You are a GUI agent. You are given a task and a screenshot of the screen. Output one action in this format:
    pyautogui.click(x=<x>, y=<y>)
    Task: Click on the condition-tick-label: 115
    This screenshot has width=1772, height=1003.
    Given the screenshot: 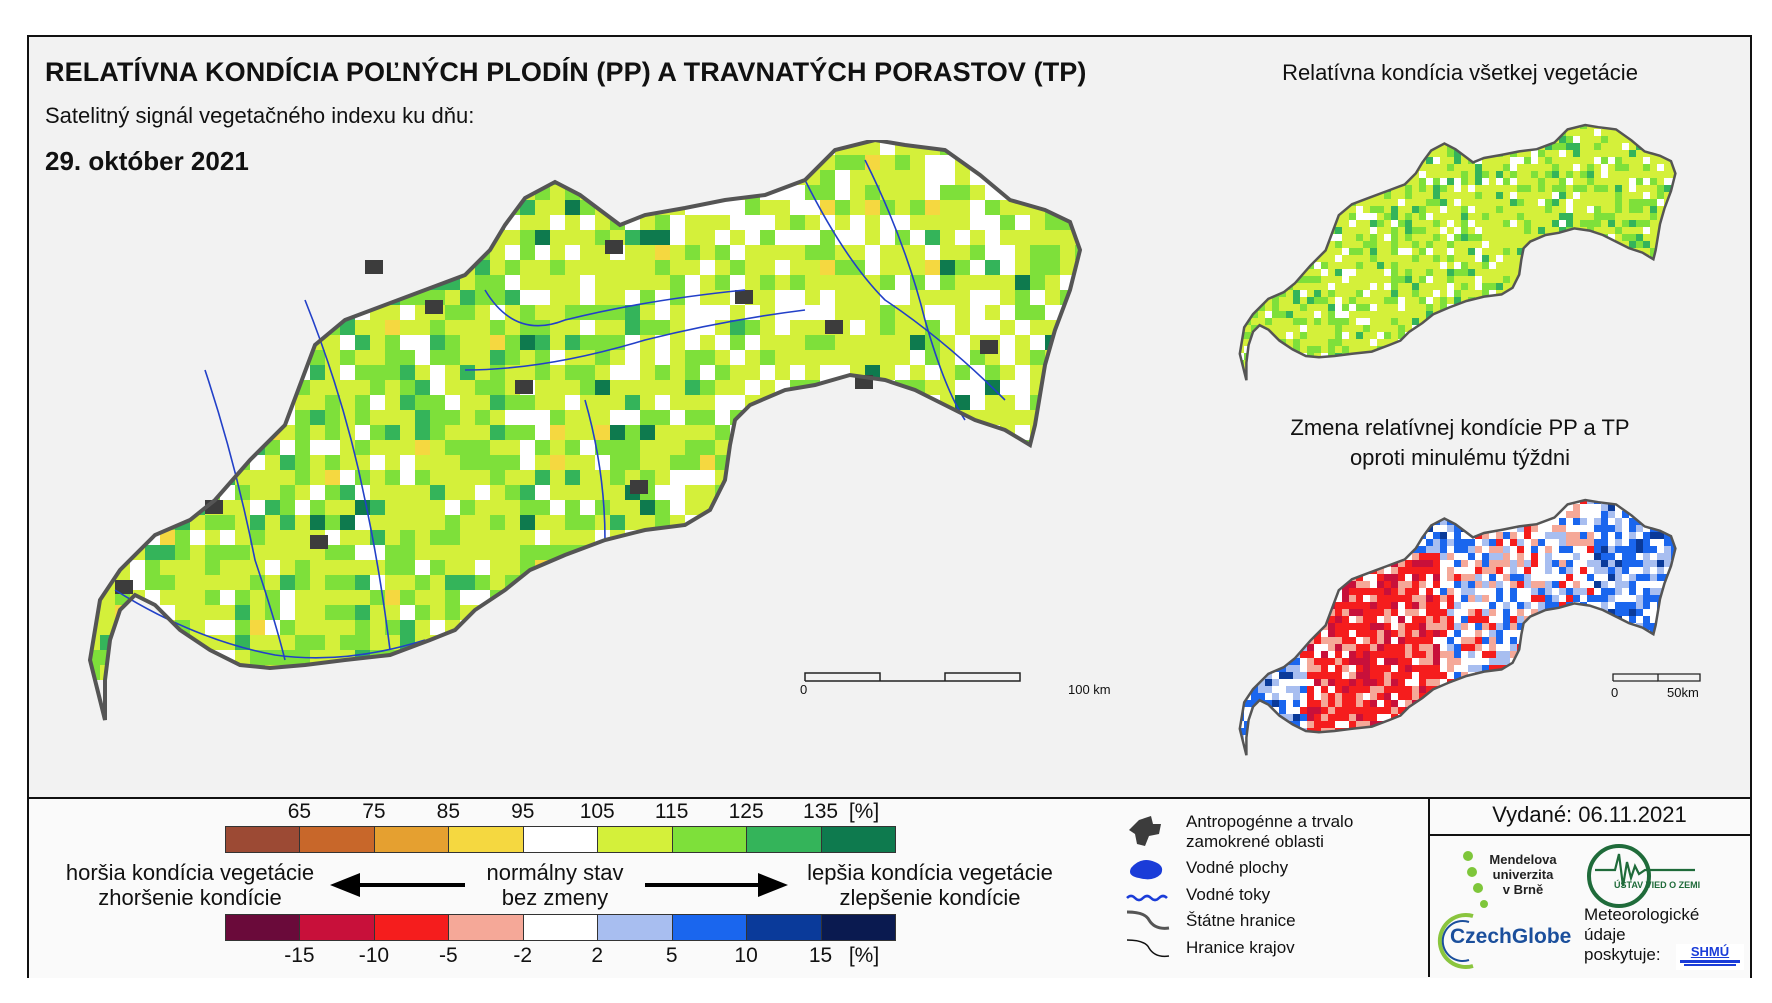 What is the action you would take?
    pyautogui.click(x=671, y=811)
    